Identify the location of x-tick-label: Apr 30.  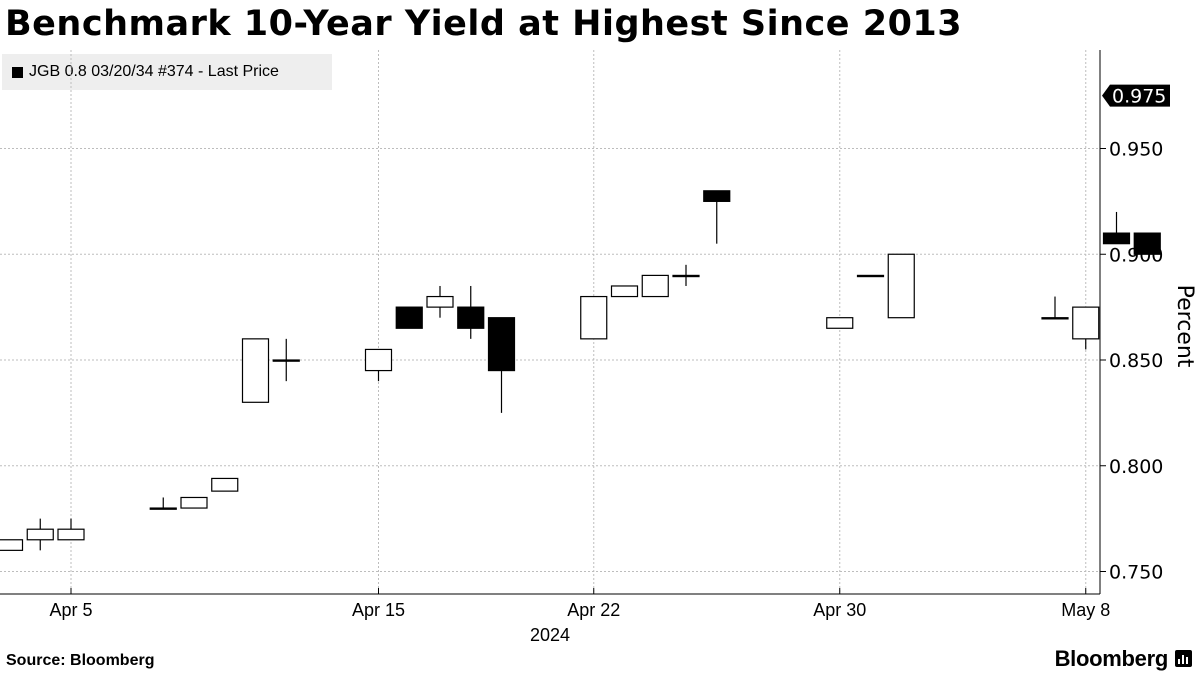
(839, 610).